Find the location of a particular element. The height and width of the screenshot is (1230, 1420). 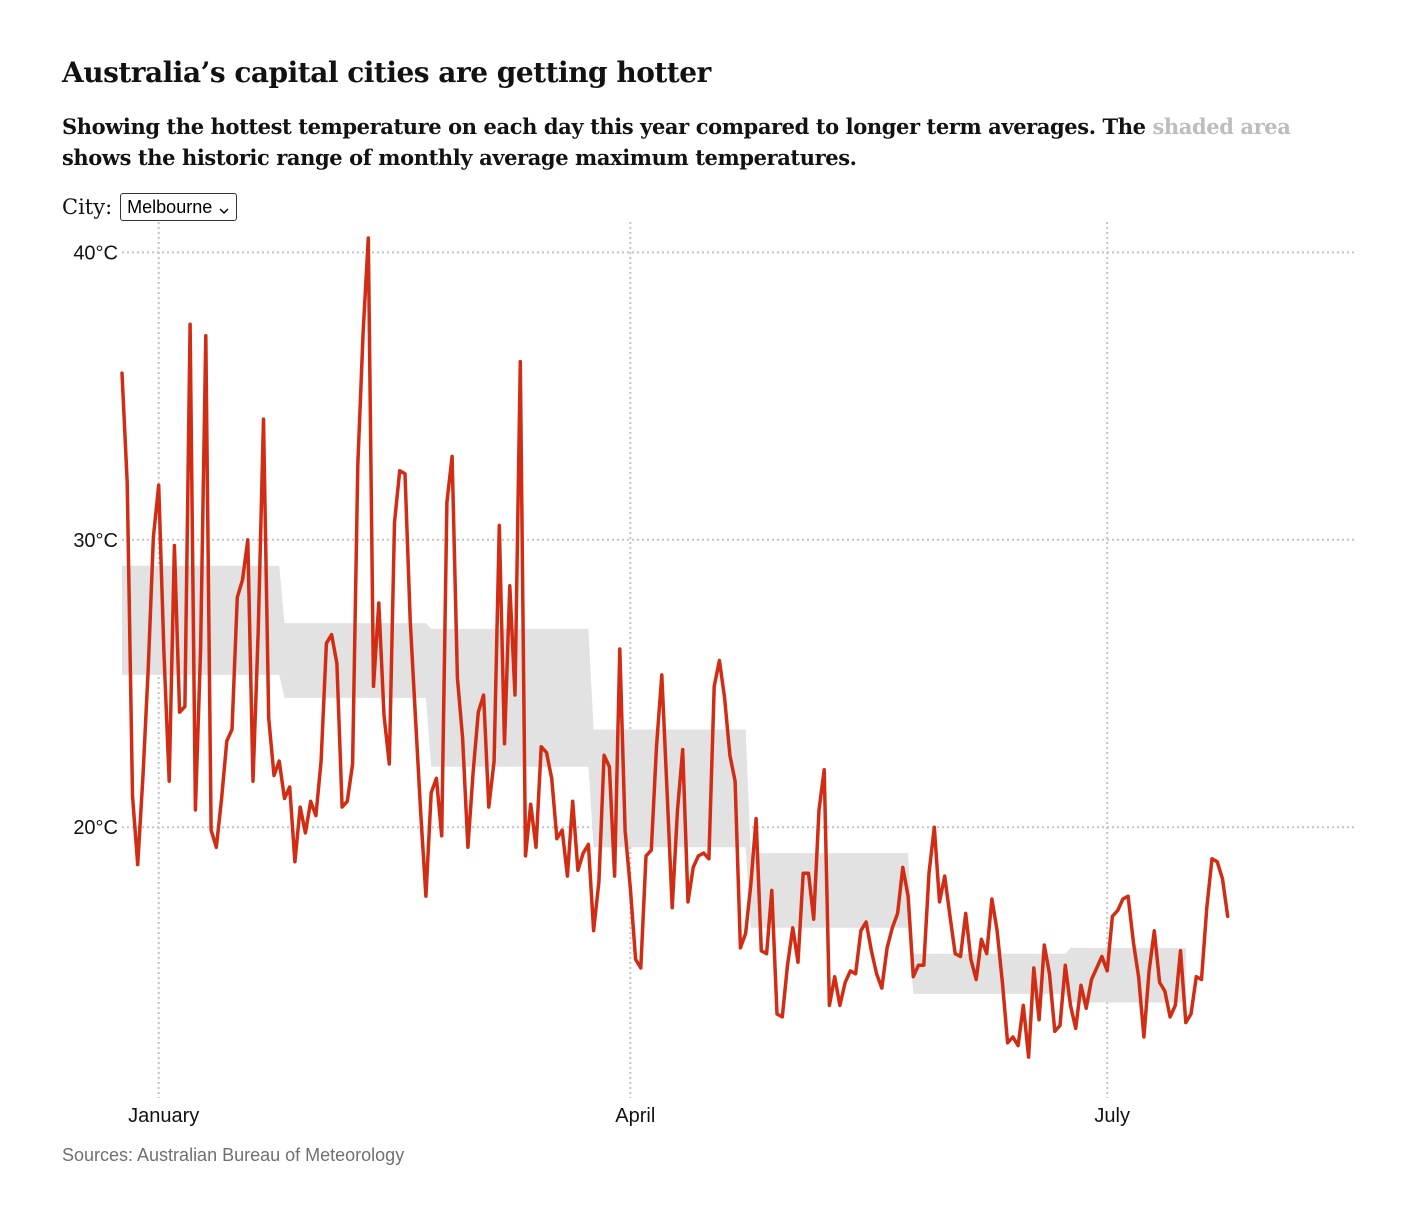

y-tick-label: 40°C is located at coordinates (95, 253).